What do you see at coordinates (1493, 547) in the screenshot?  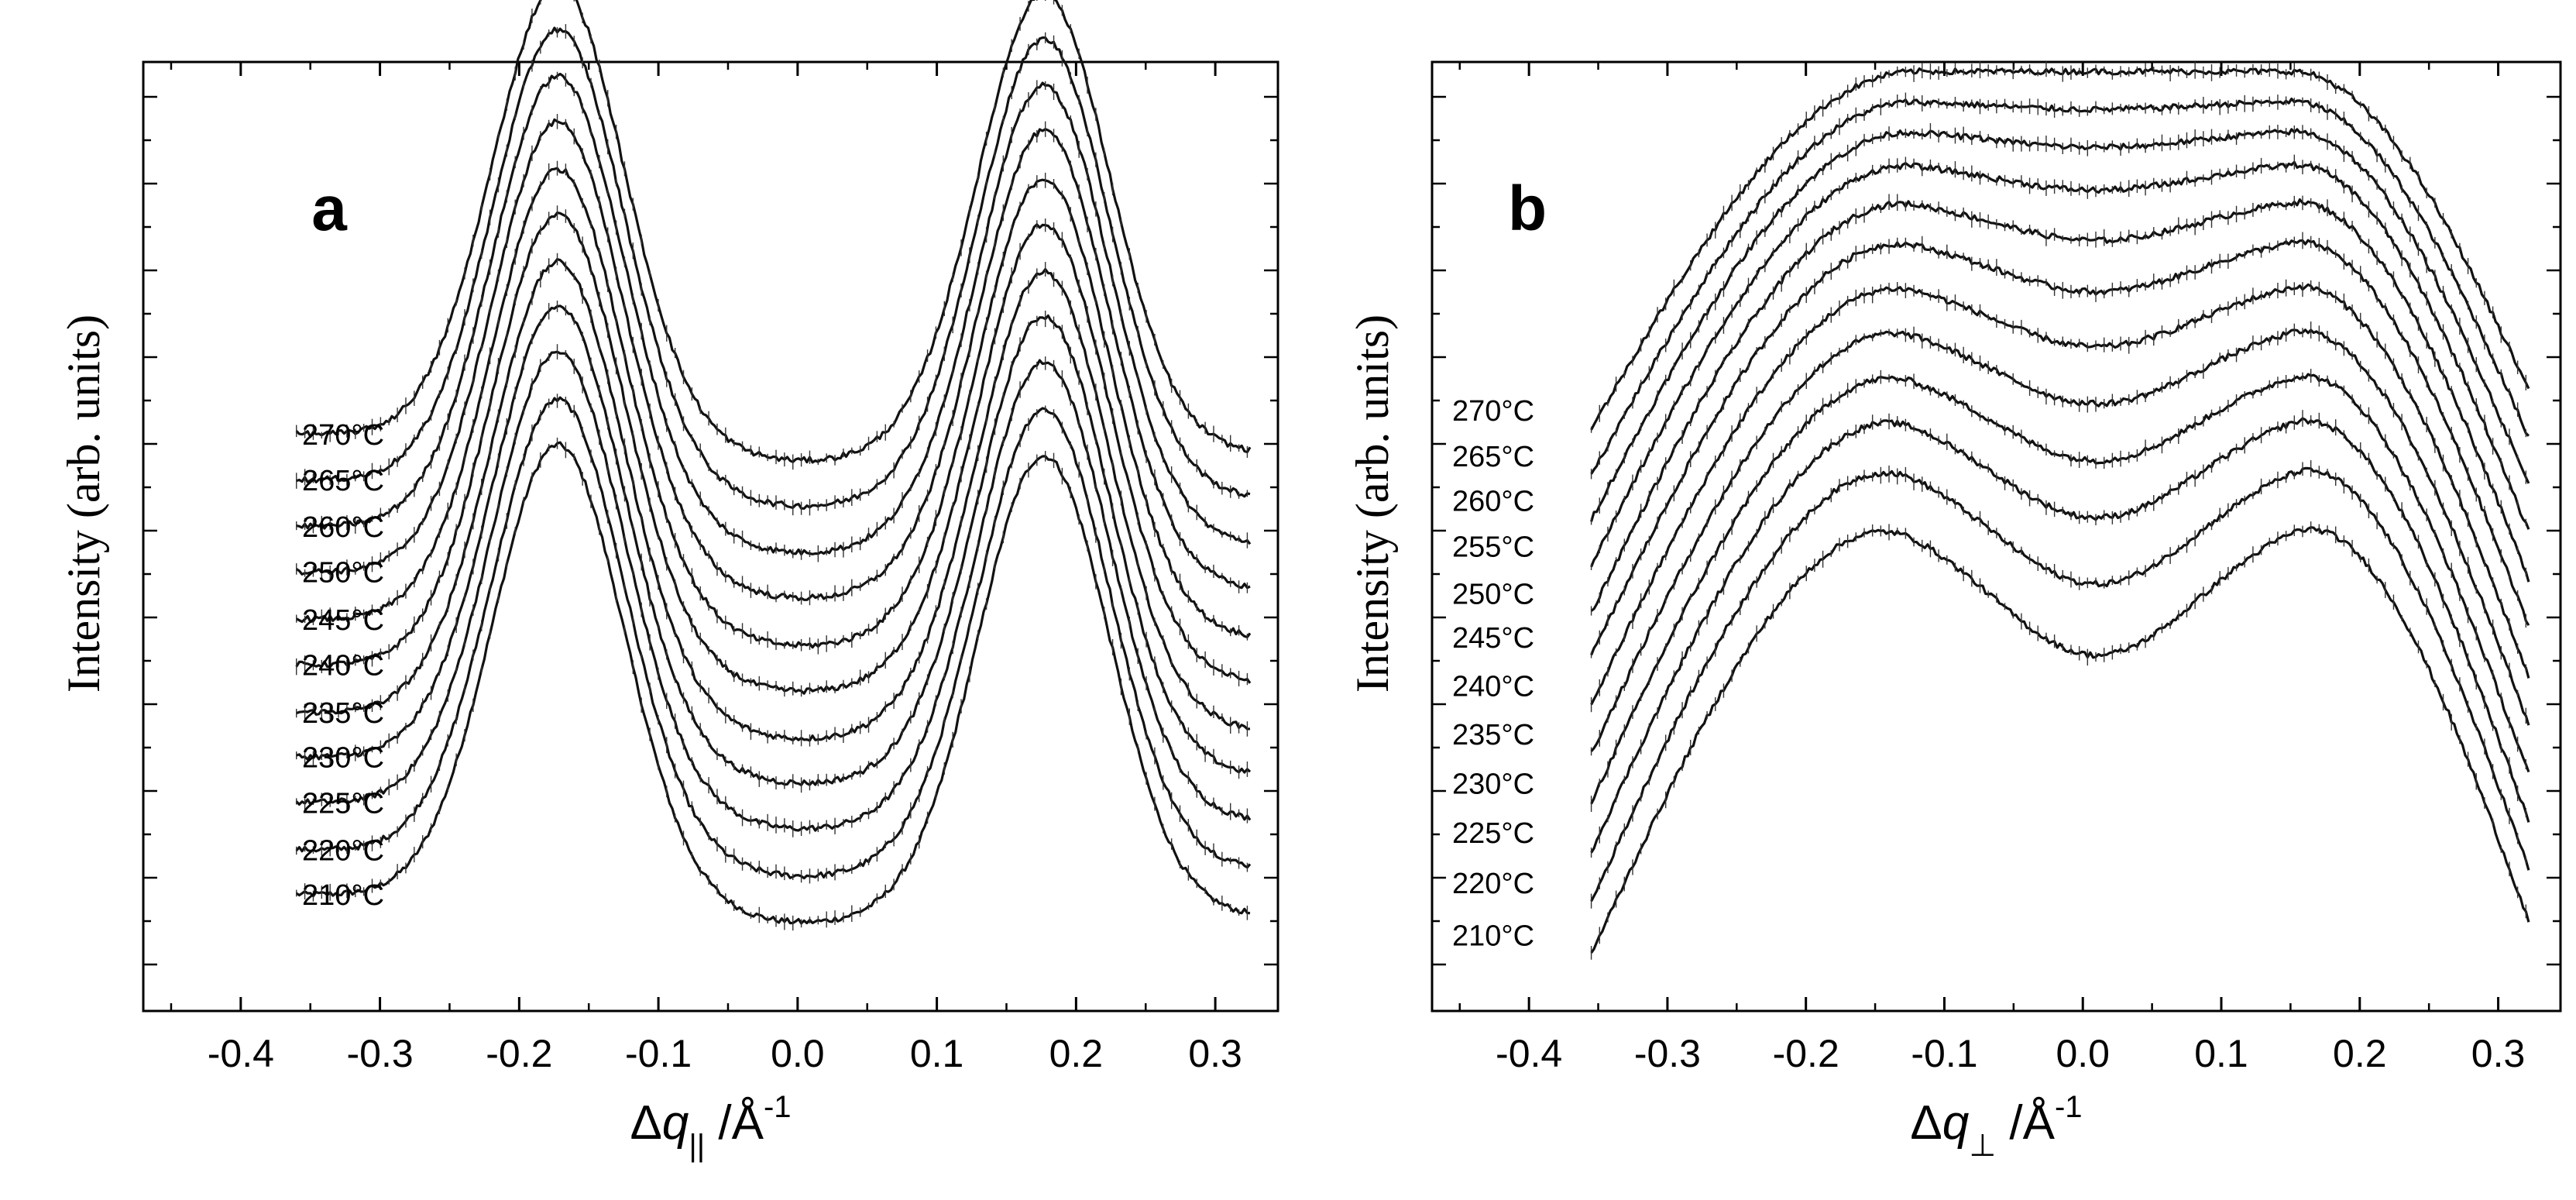 I see `series-label-255°C: 255°C` at bounding box center [1493, 547].